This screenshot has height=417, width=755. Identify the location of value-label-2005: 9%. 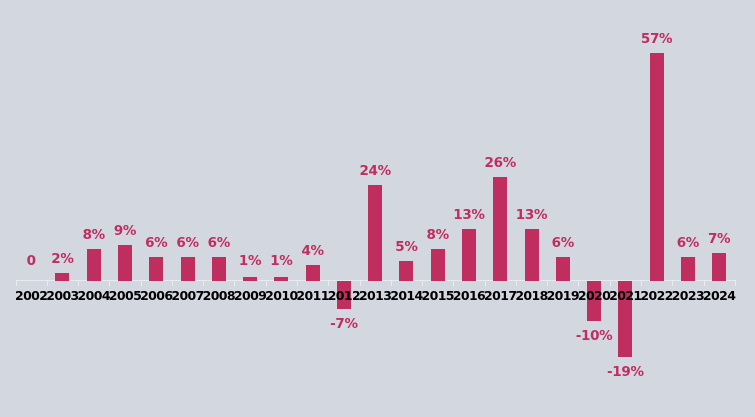
(125, 231).